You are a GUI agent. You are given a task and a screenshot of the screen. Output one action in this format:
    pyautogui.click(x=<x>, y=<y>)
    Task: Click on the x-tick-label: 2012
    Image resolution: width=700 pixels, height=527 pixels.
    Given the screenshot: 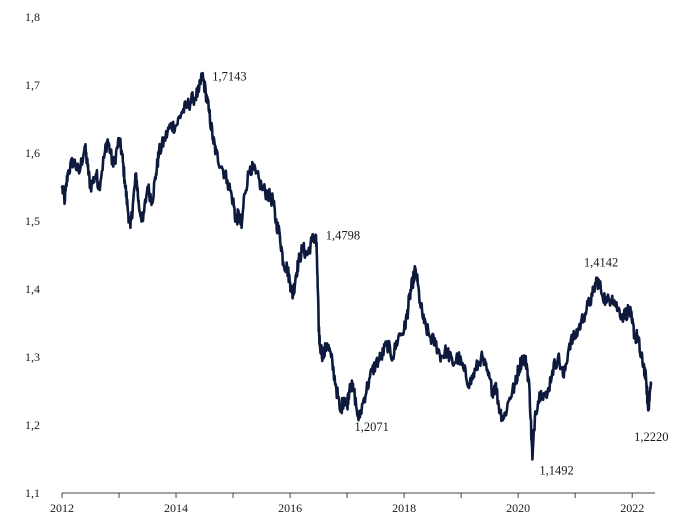 What is the action you would take?
    pyautogui.click(x=62, y=508)
    